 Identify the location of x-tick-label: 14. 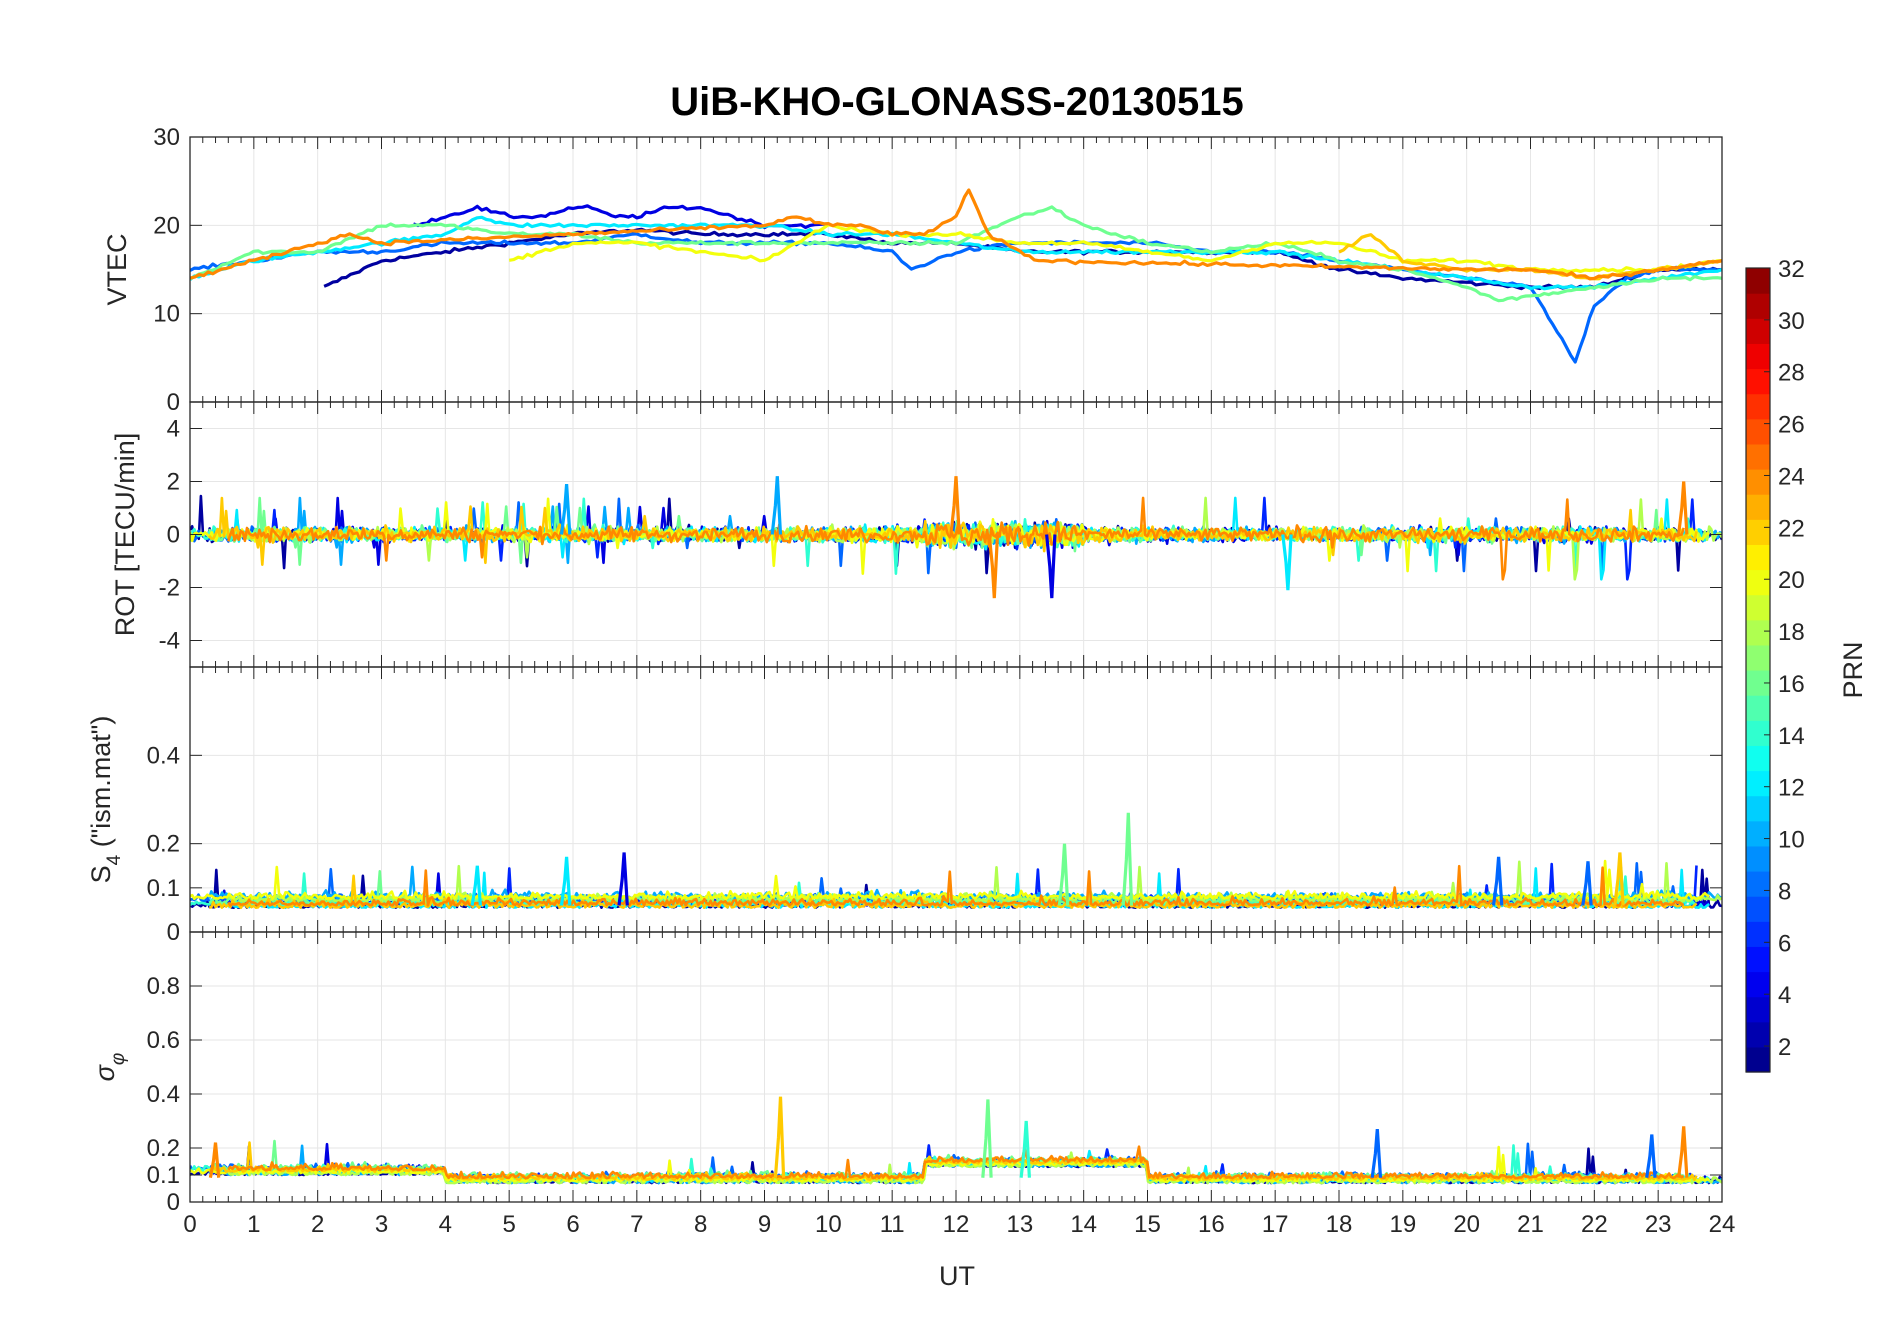
(1083, 1224).